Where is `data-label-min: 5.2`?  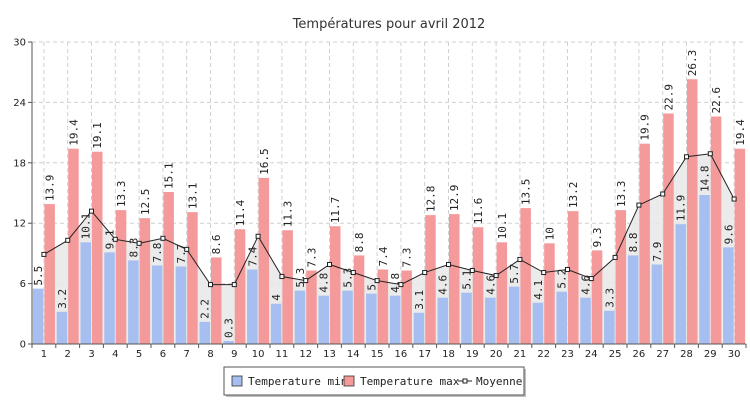
data-label-min: 5.2 is located at coordinates (562, 279).